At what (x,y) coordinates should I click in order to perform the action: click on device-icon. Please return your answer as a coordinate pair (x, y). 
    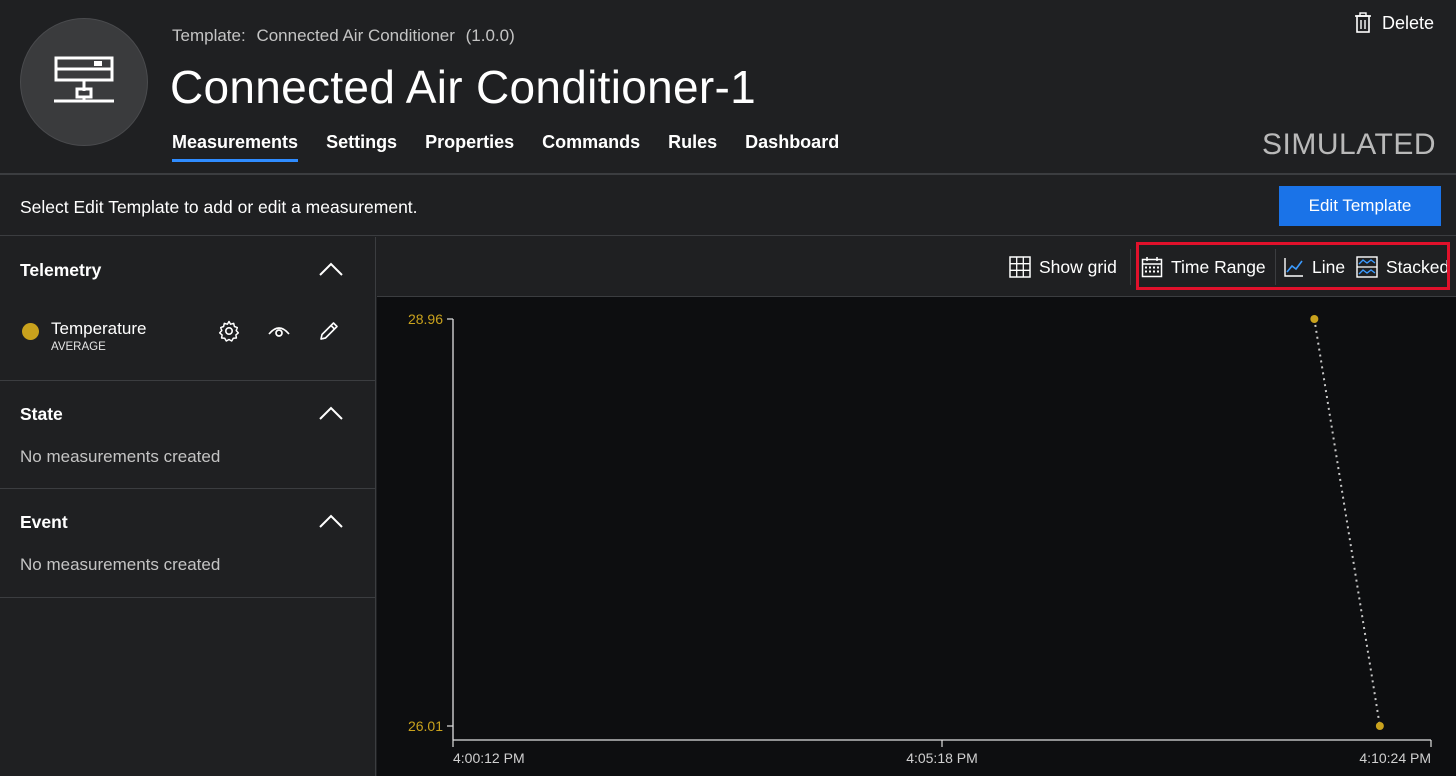
    Looking at the image, I should click on (84, 82).